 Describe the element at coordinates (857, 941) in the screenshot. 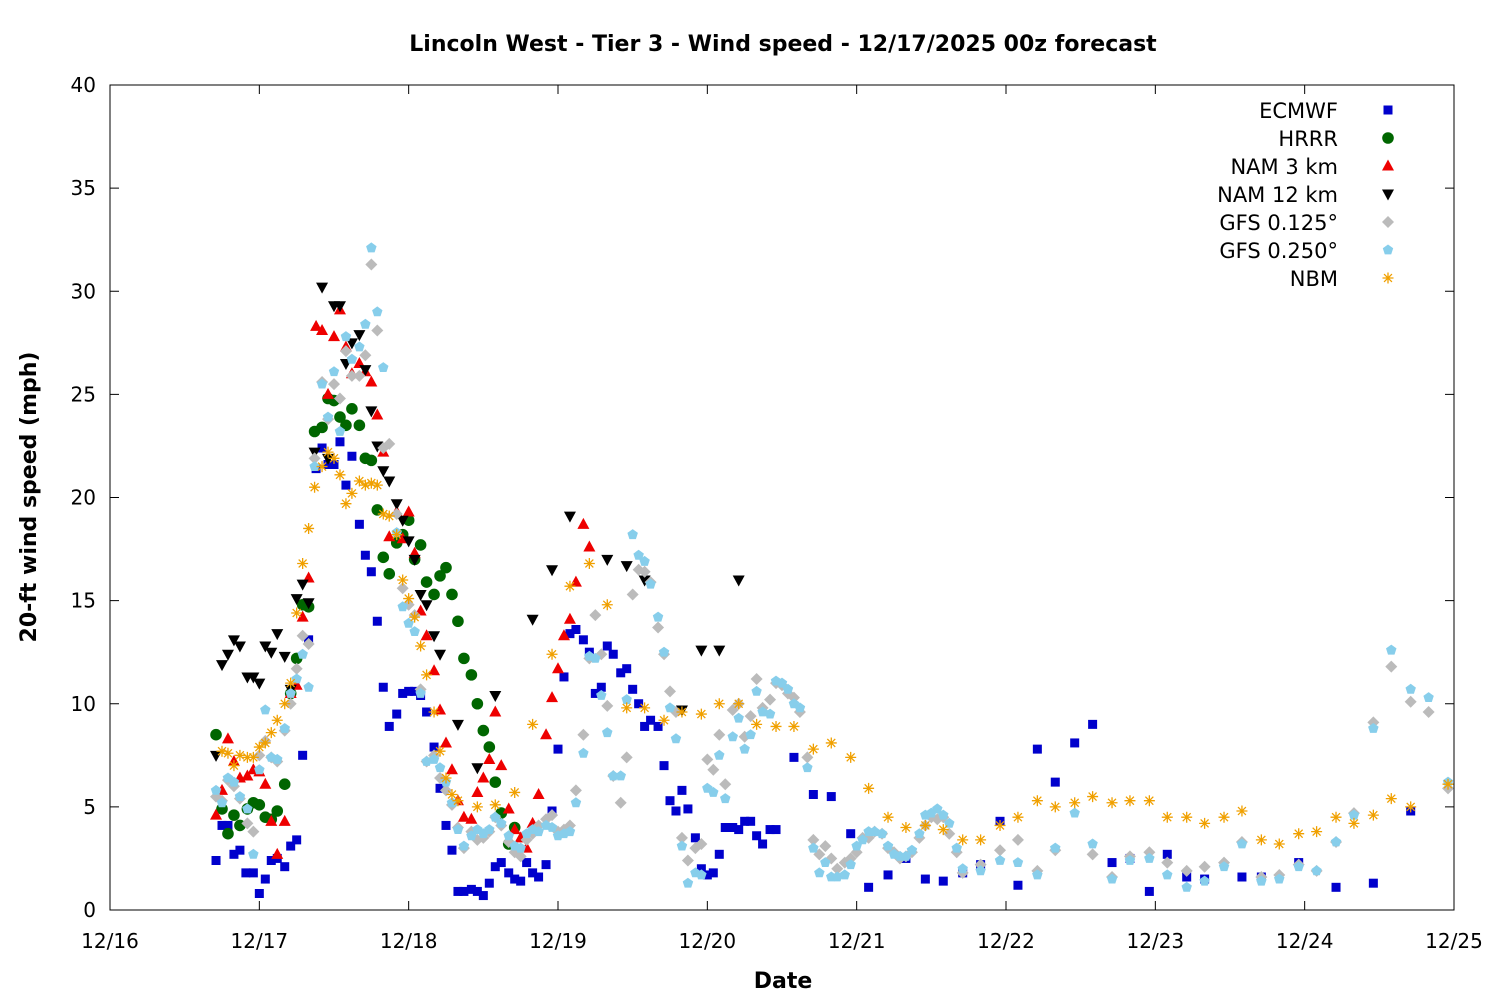

I see `x-tick-label: 12/21` at that location.